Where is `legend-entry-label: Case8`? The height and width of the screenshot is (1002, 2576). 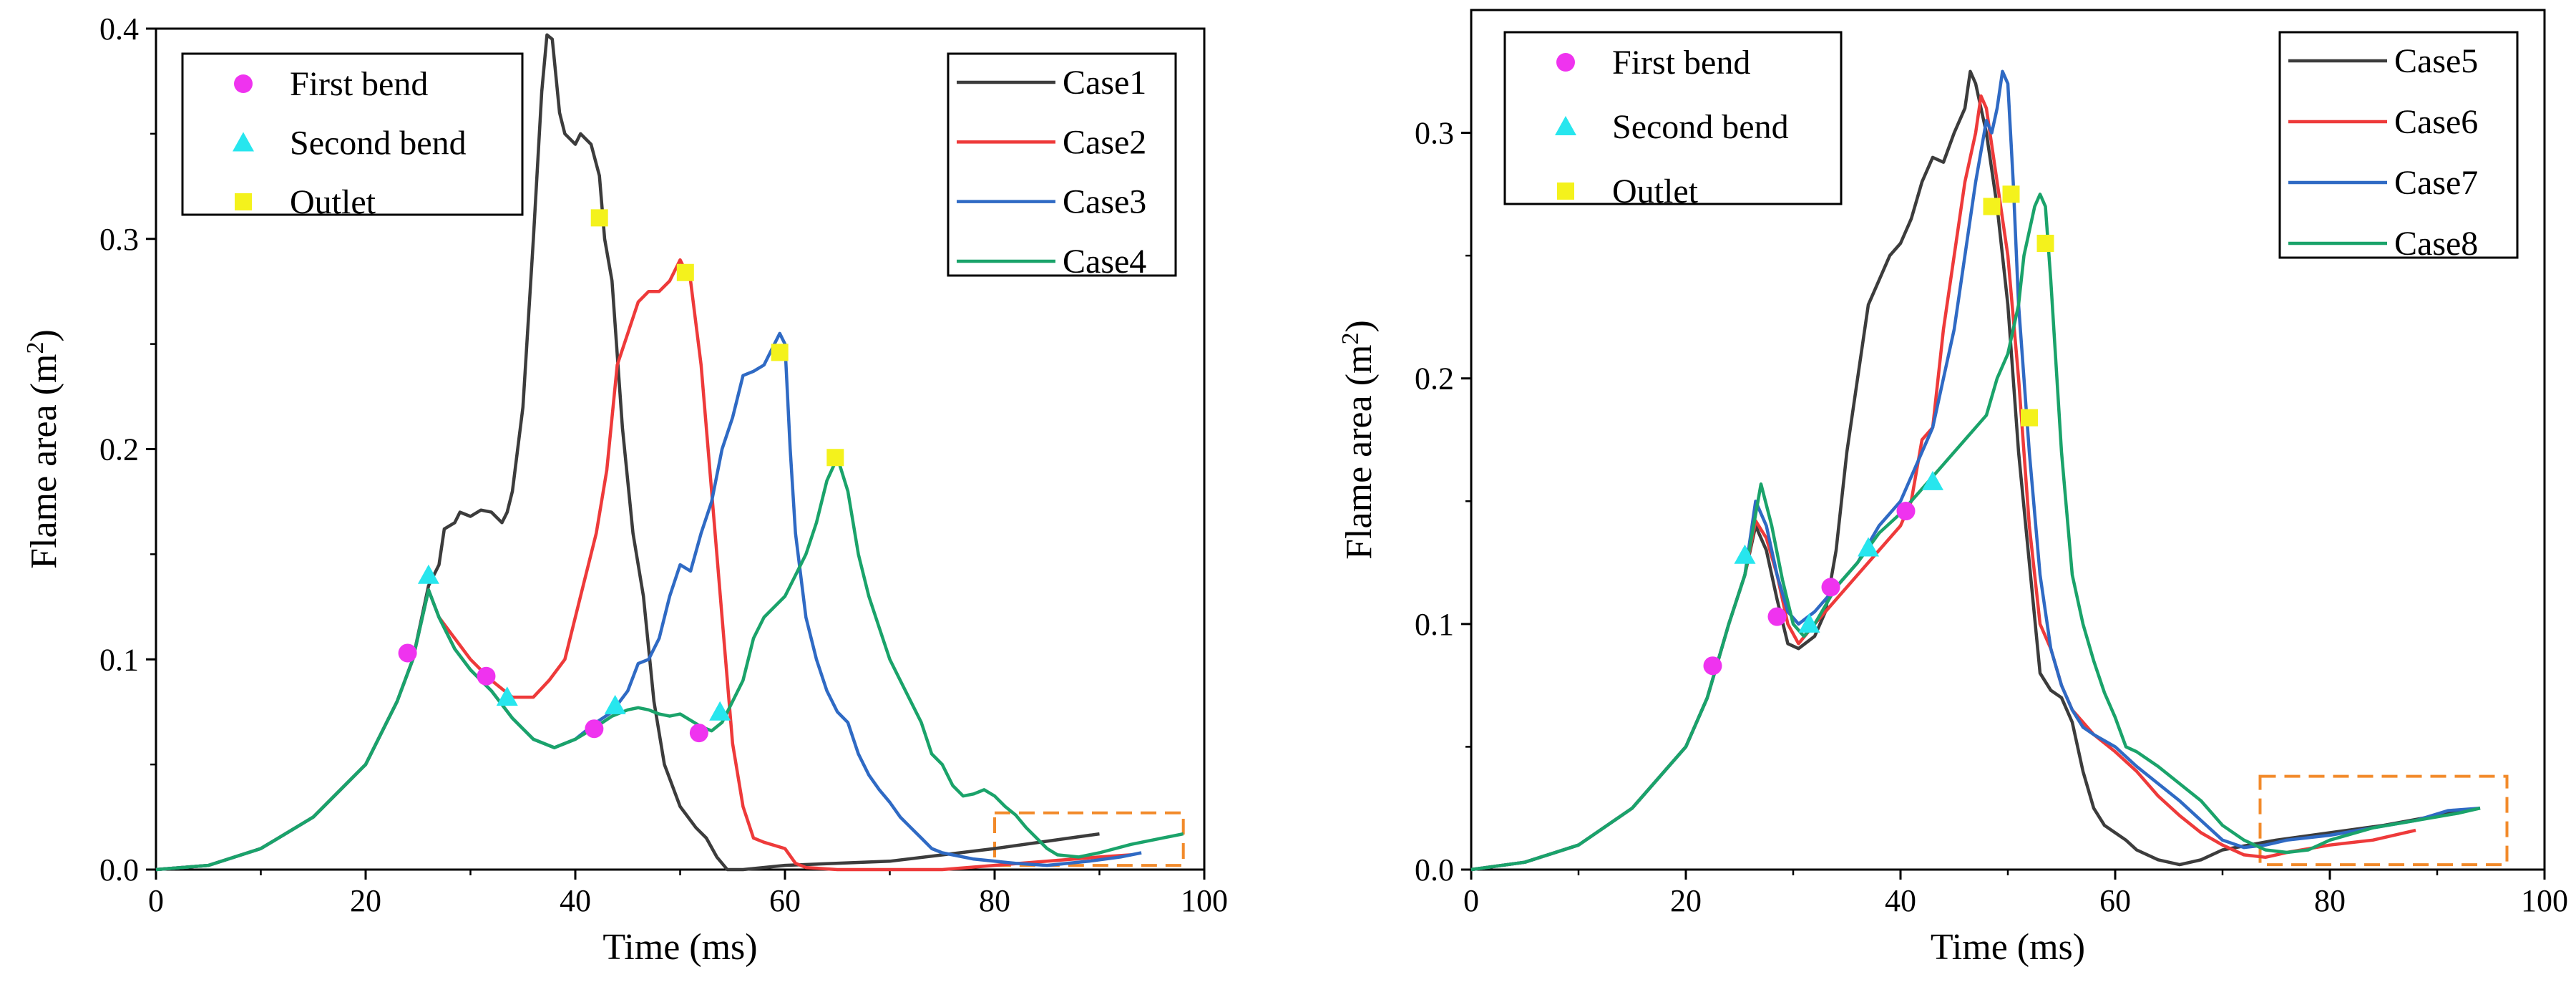
legend-entry-label: Case8 is located at coordinates (2436, 244).